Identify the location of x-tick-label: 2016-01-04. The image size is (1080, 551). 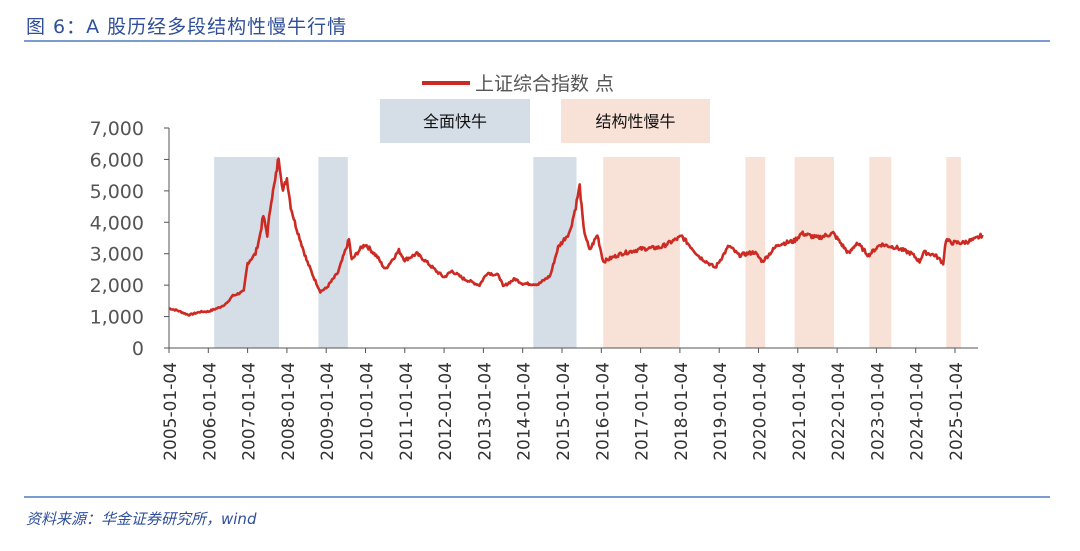
(603, 411).